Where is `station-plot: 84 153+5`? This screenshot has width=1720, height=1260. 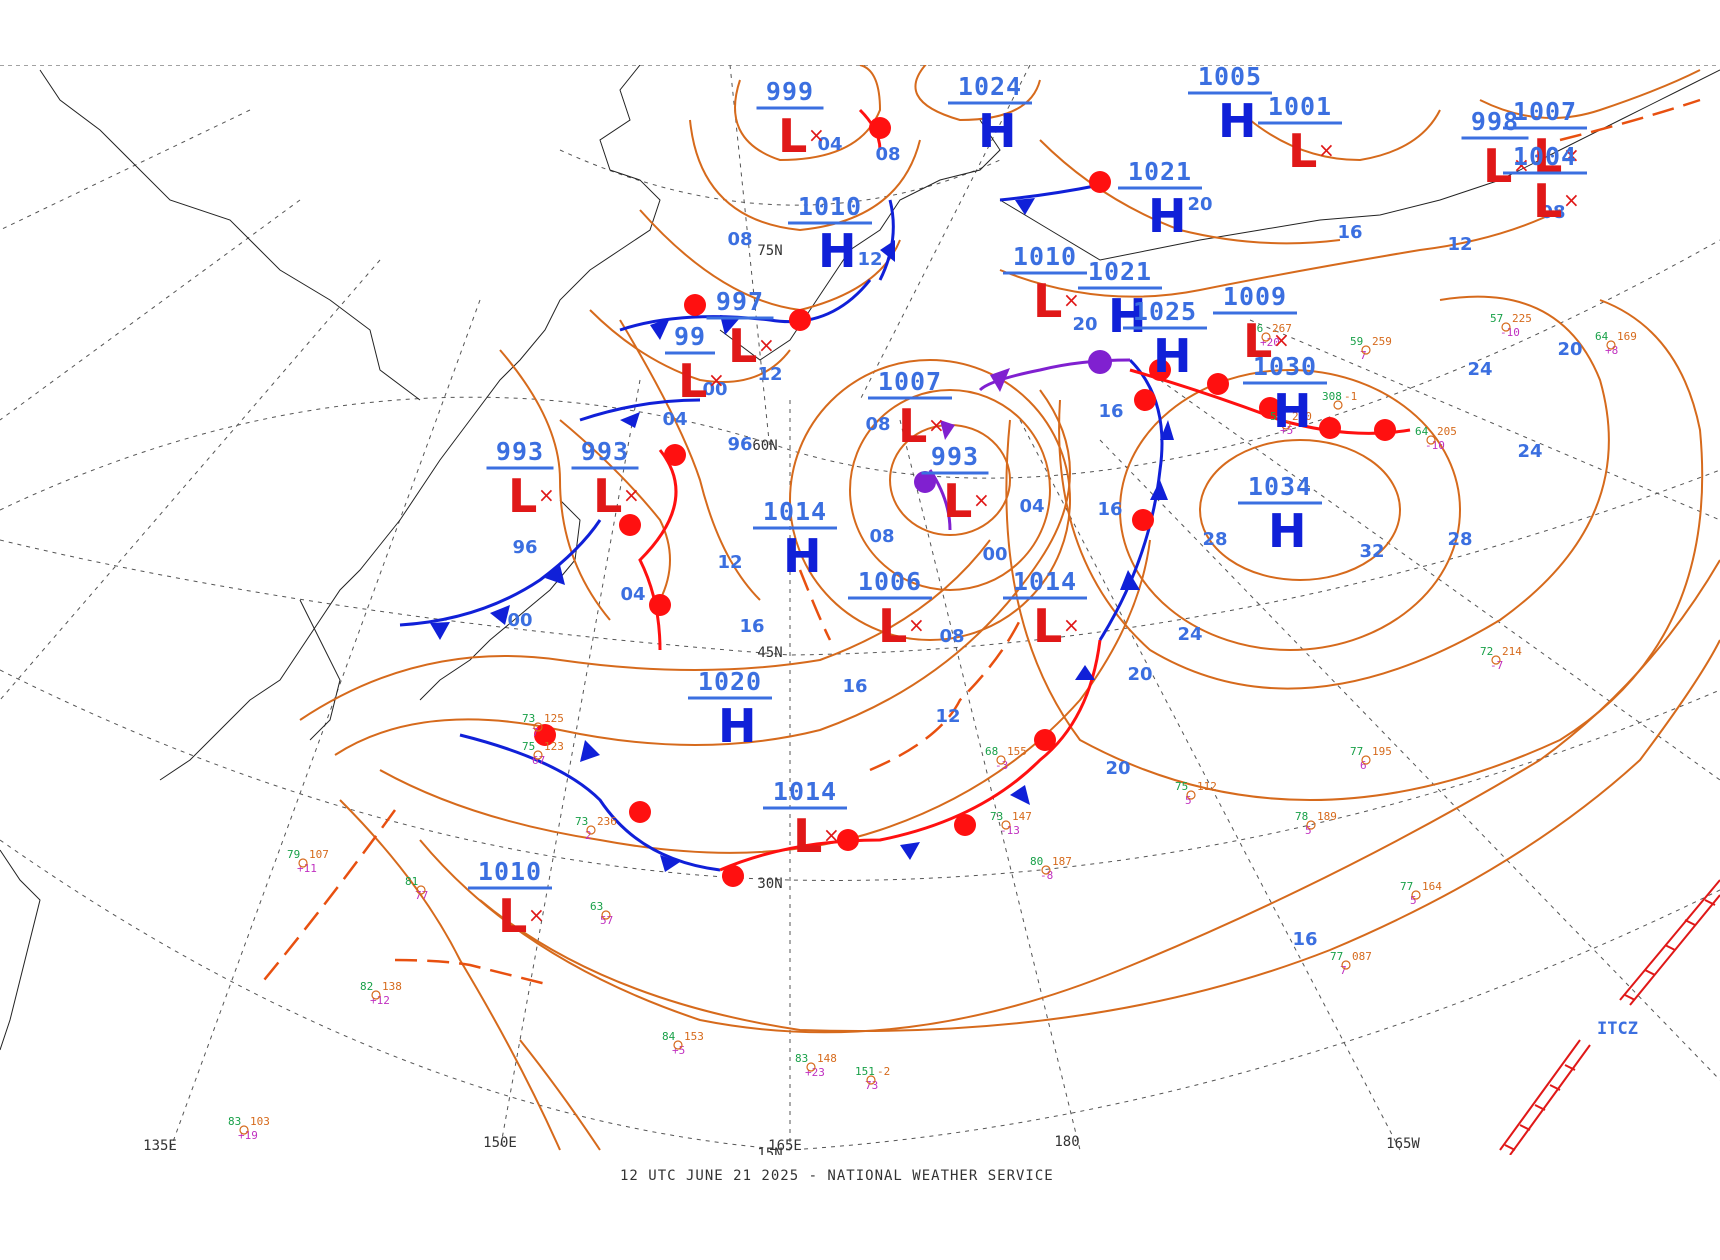 station-plot: 84 153+5 is located at coordinates (683, 1043).